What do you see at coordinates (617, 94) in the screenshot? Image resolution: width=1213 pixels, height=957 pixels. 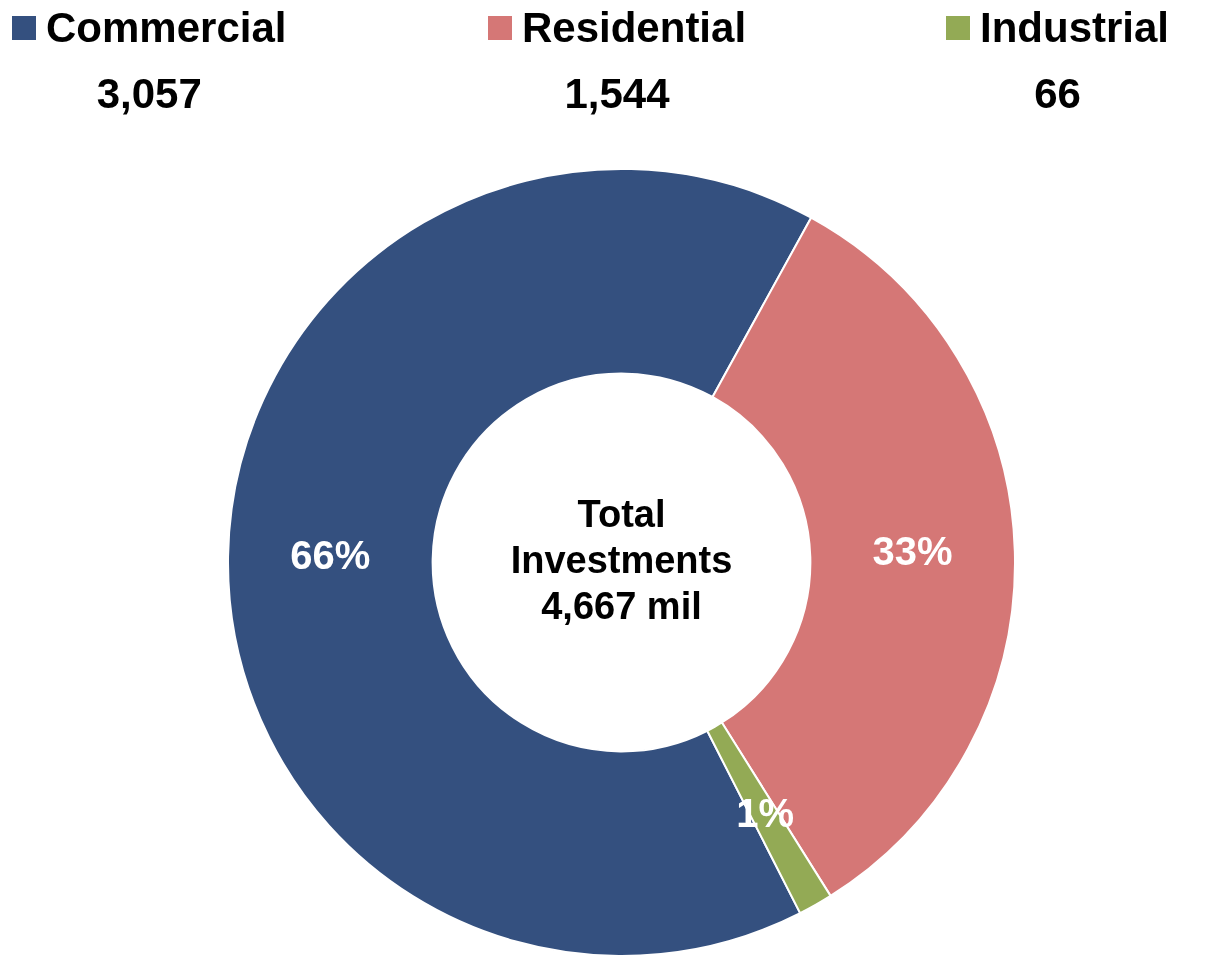 I see `data-label: 1,544` at bounding box center [617, 94].